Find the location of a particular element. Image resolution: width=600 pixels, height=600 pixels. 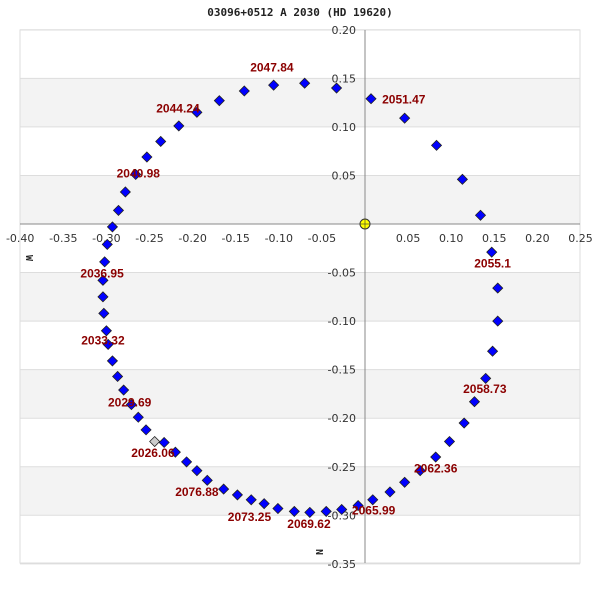

x-tick-label: 0.05 is located at coordinates (408, 238).